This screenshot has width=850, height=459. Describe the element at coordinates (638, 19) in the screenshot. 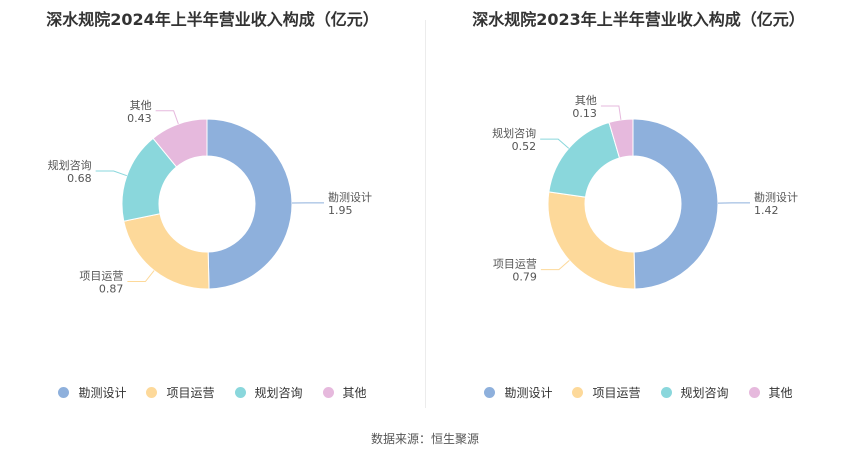

I see `chart-title: 深水规院2023年上半年营业收入构成（亿元）` at that location.